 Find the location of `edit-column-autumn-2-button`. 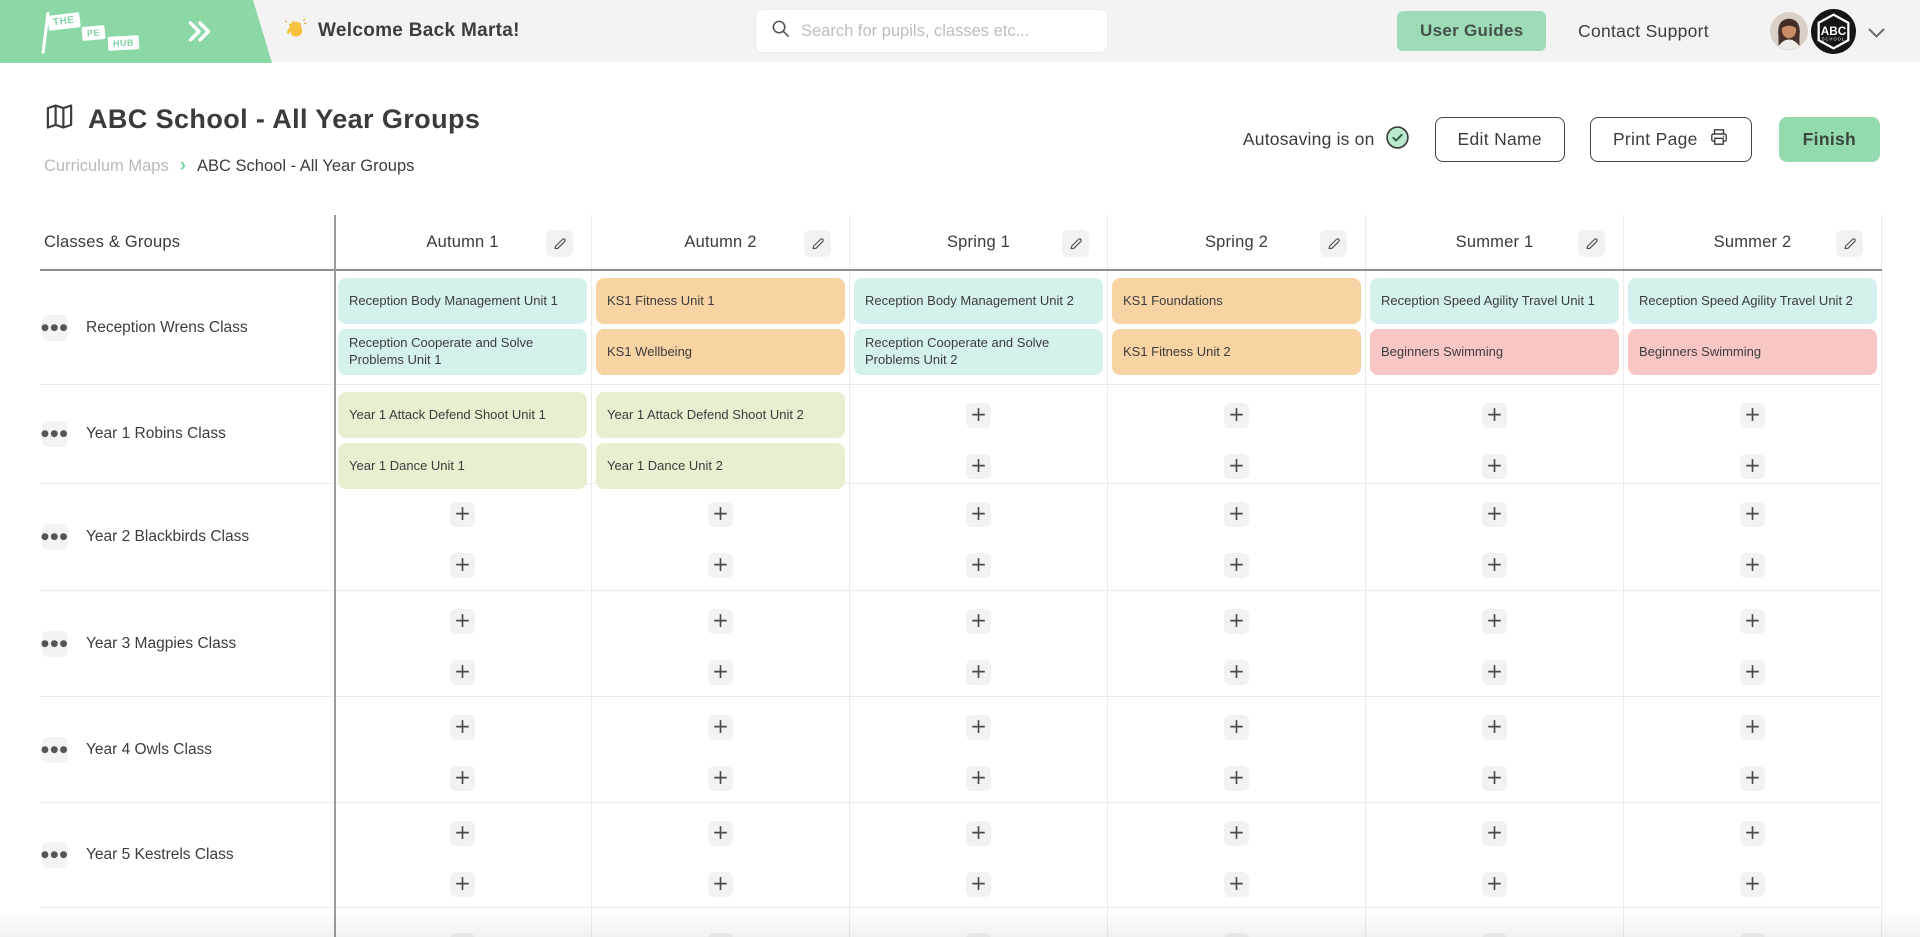

edit-column-autumn-2-button is located at coordinates (817, 243).